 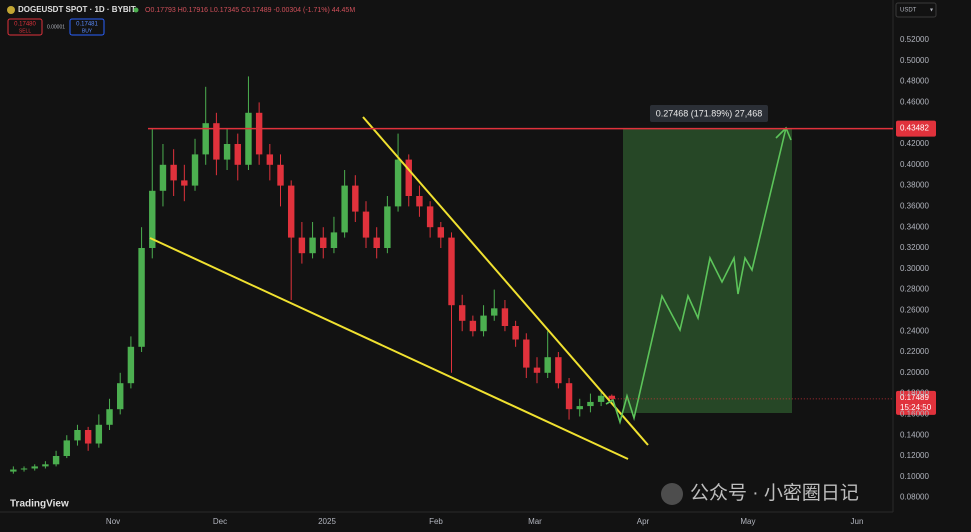 I want to click on y-tick-label: 0.10000, so click(x=914, y=476).